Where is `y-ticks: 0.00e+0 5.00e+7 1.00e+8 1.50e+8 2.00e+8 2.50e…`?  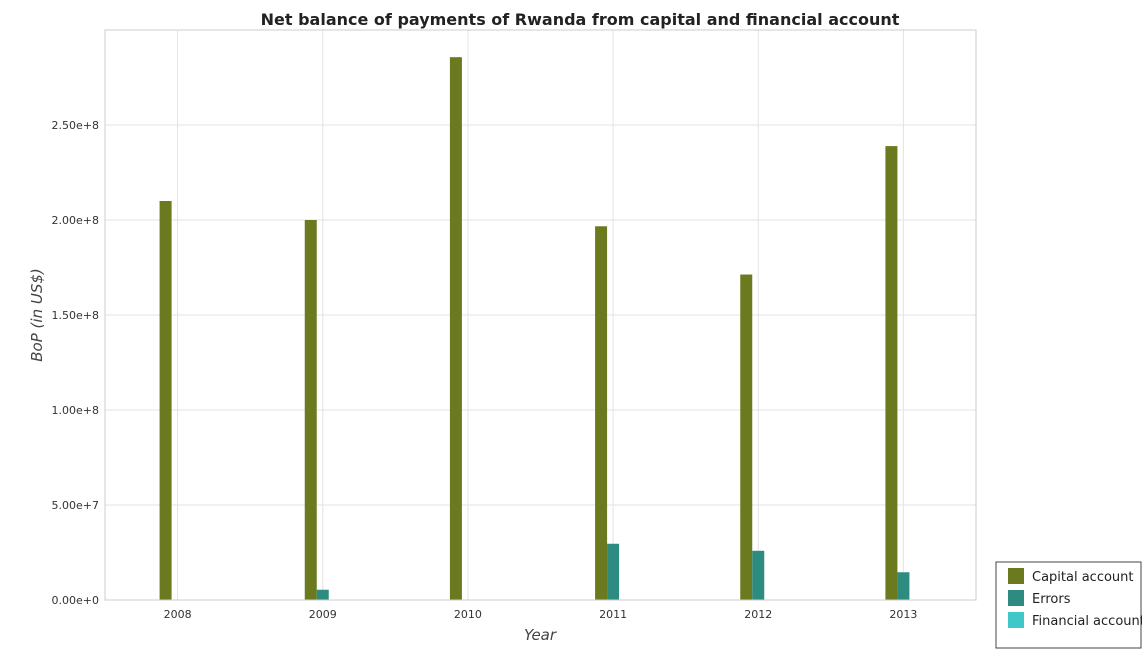
y-ticks: 0.00e+0 5.00e+7 1.00e+8 1.50e+8 2.00e+8 2.50e… is located at coordinates (75, 363).